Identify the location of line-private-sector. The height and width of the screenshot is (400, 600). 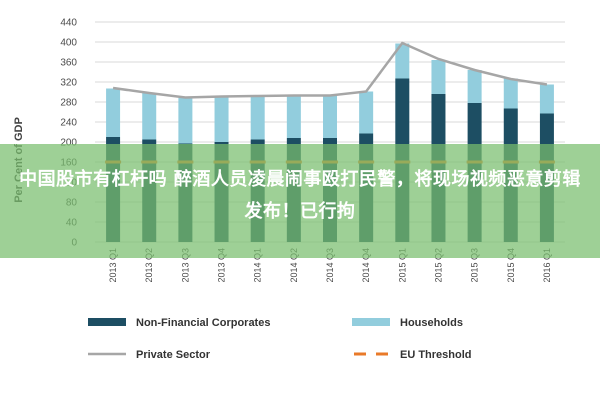
(330, 70).